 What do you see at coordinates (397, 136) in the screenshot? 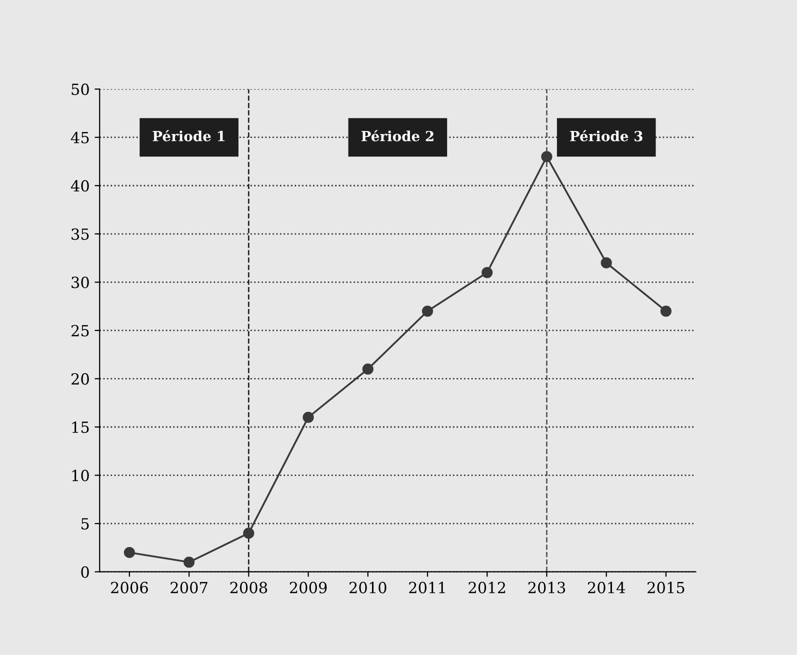
I see `annotation: Période 2` at bounding box center [397, 136].